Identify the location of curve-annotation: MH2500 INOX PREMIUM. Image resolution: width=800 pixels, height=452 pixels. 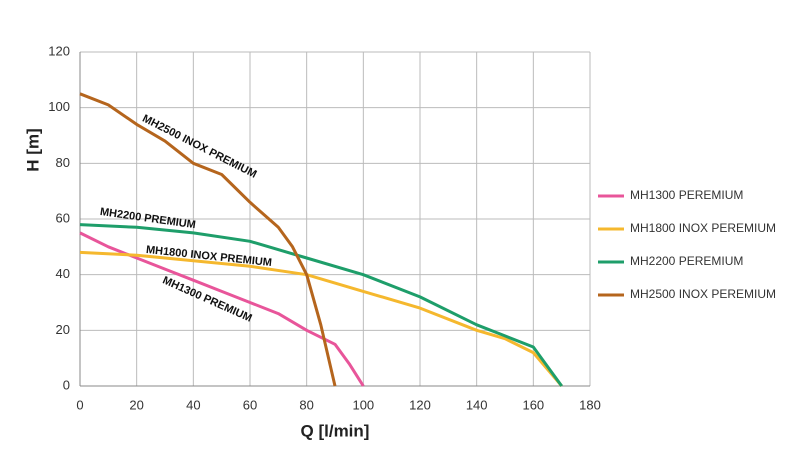
(199, 147).